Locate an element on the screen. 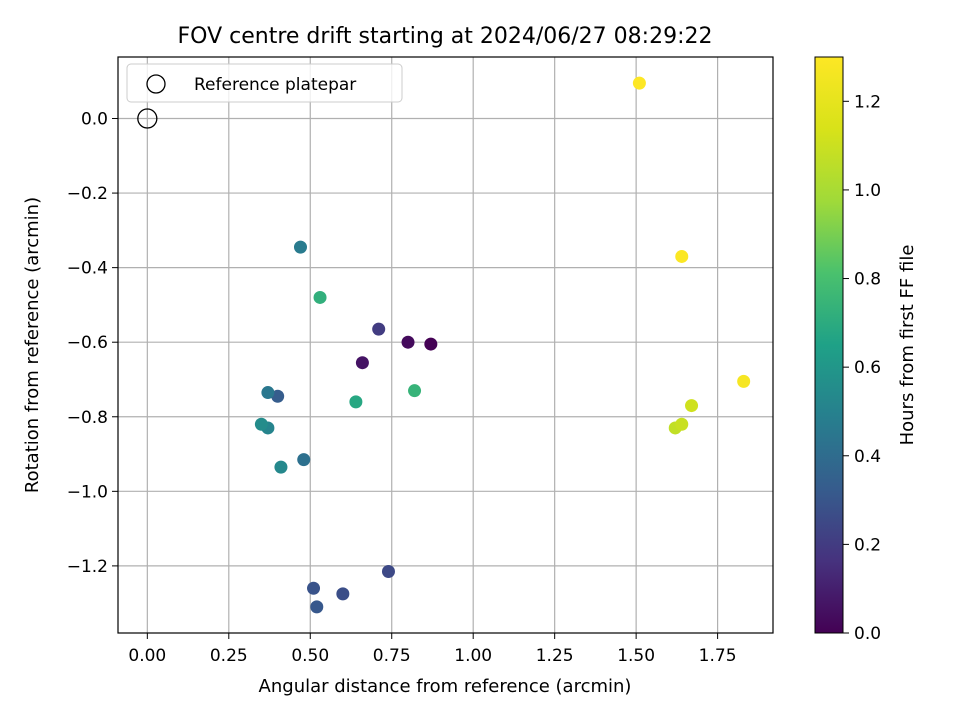 This screenshot has width=960, height=724. x-tick-label: 1.00 is located at coordinates (473, 656).